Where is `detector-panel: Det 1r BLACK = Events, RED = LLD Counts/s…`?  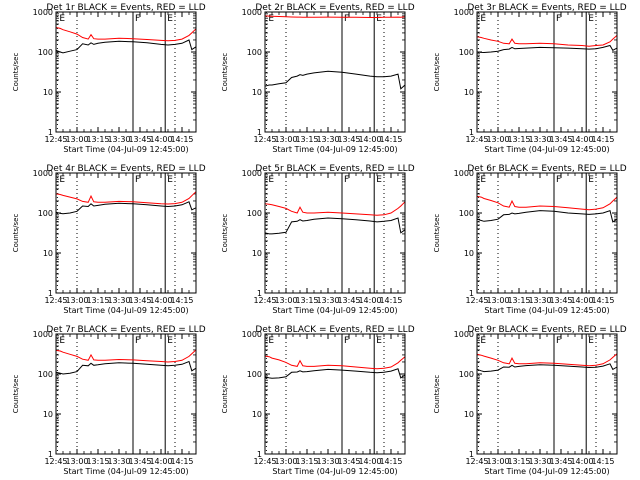 detector-panel: Det 1r BLACK = Events, RED = LLD Counts/s… is located at coordinates (109, 78).